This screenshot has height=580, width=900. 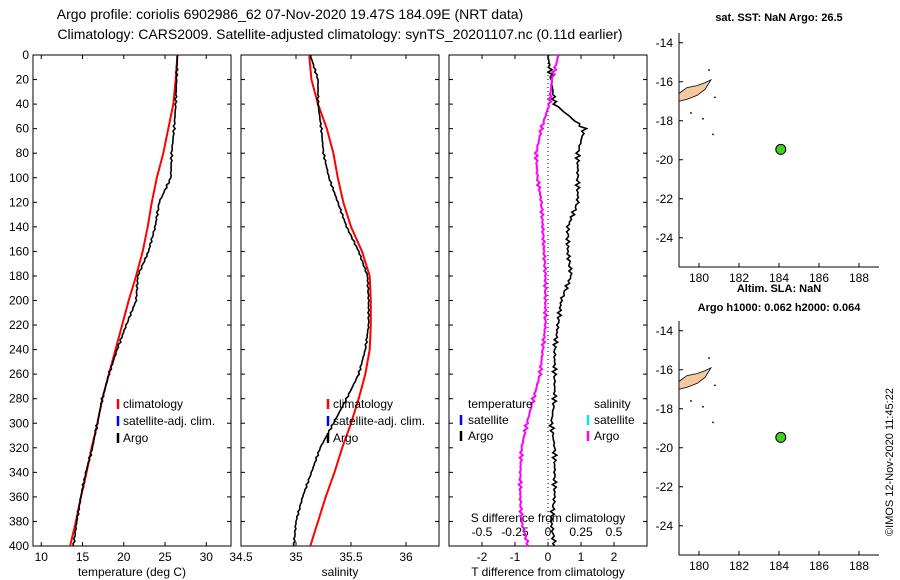 What do you see at coordinates (42, 557) in the screenshot?
I see `temperature-xtick-label: 10` at bounding box center [42, 557].